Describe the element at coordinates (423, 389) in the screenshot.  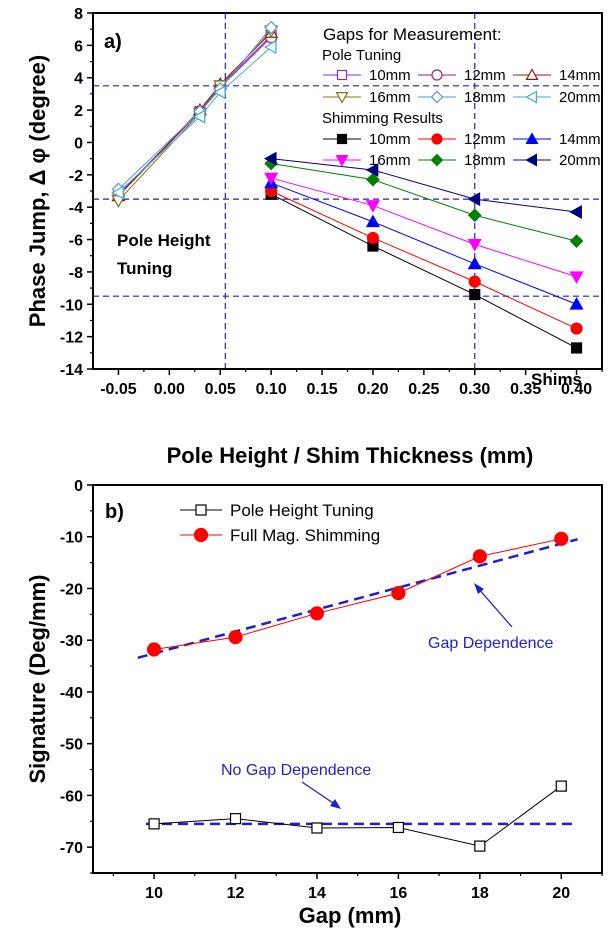
I see `x-tick-label: 0.25` at that location.